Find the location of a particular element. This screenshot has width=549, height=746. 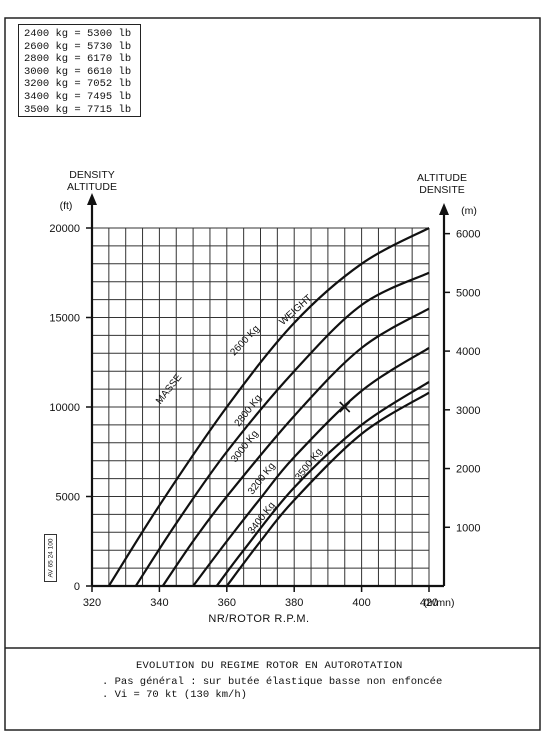

y-tick-label-right: 4000 is located at coordinates (468, 352).